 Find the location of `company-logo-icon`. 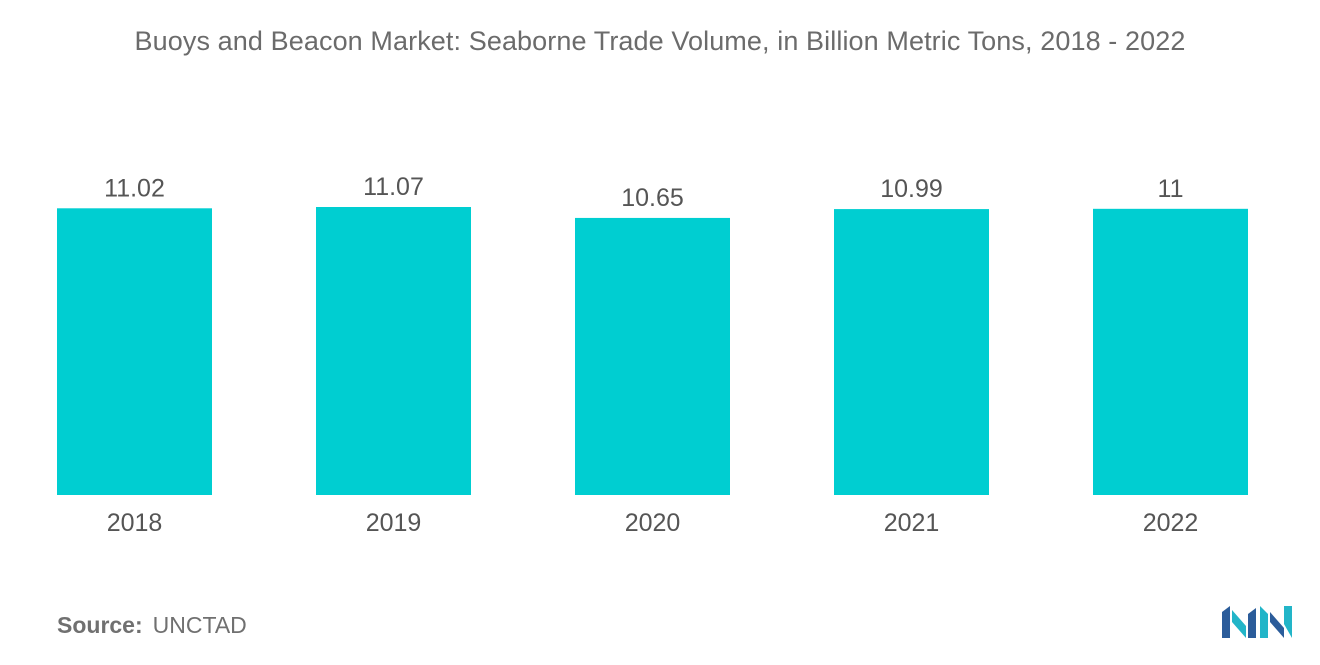

company-logo-icon is located at coordinates (1257, 622).